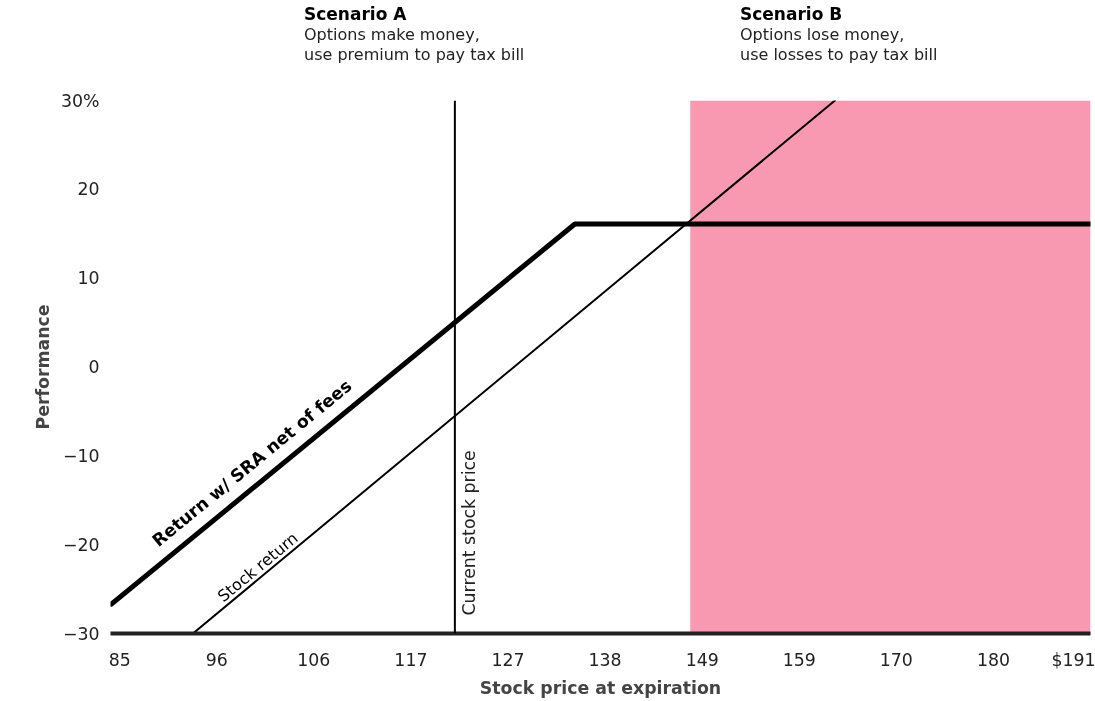  What do you see at coordinates (42, 367) in the screenshot?
I see `y-axis-title: Performance` at bounding box center [42, 367].